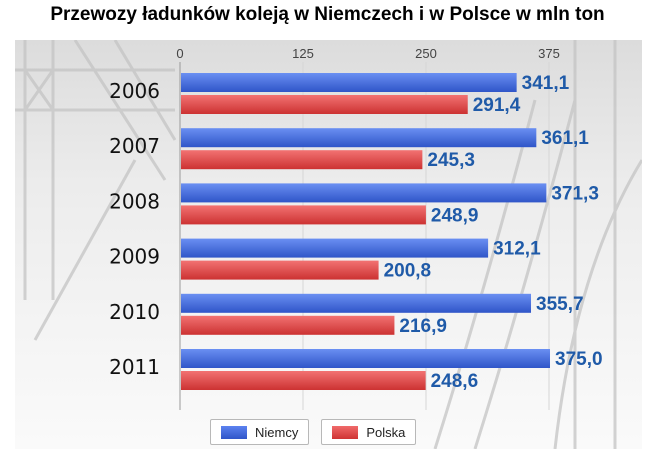  Describe the element at coordinates (134, 367) in the screenshot. I see `category-label: 2011` at that location.